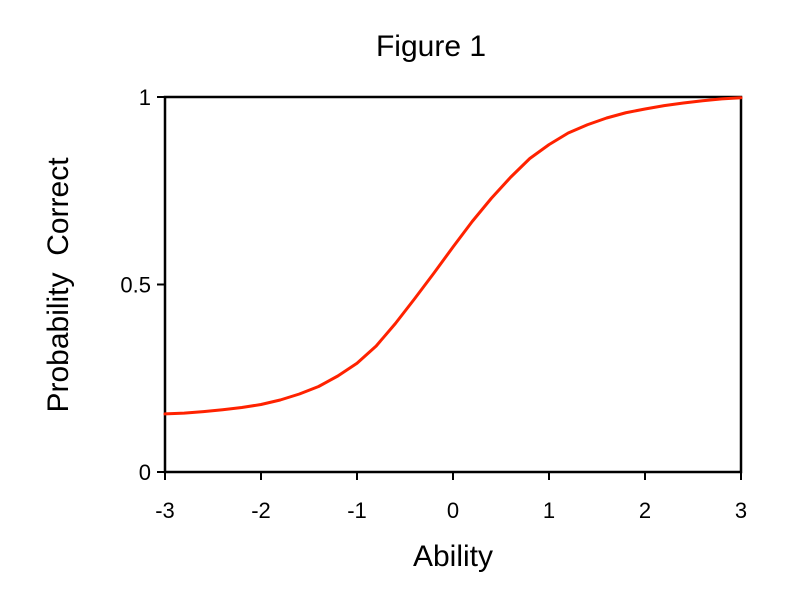 The image size is (797, 612). Describe the element at coordinates (431, 46) in the screenshot. I see `chart-title: Figure 1` at that location.